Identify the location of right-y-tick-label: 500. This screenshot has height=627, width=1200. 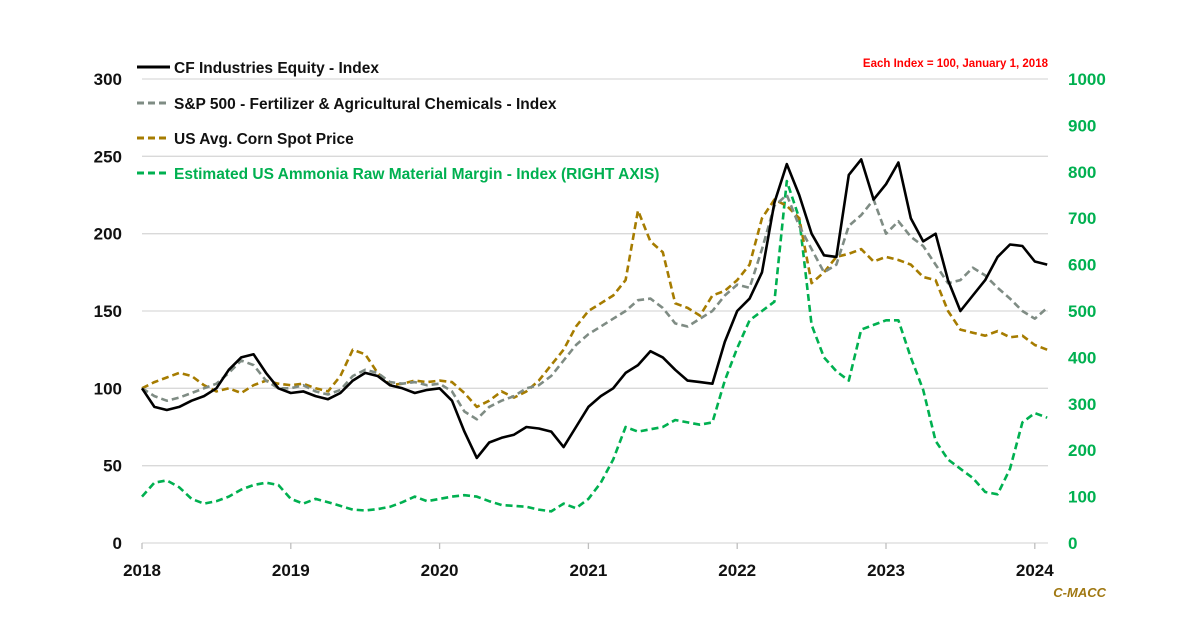
(1082, 311).